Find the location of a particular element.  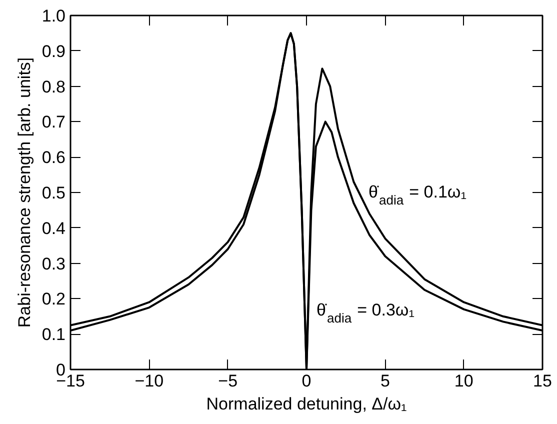

y-tick-label: 0.6 is located at coordinates (54, 158).